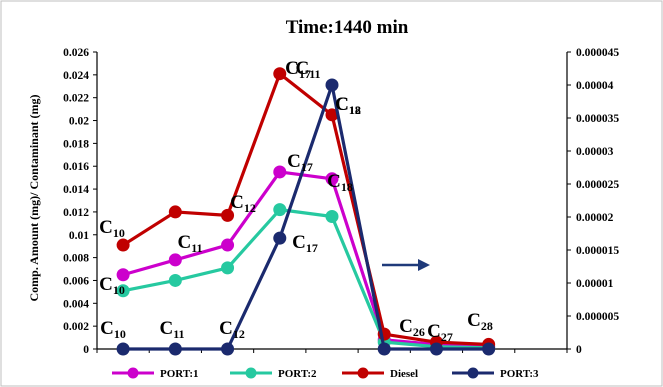  Describe the element at coordinates (597, 119) in the screenshot. I see `y2-tick-label: 0.000035` at that location.